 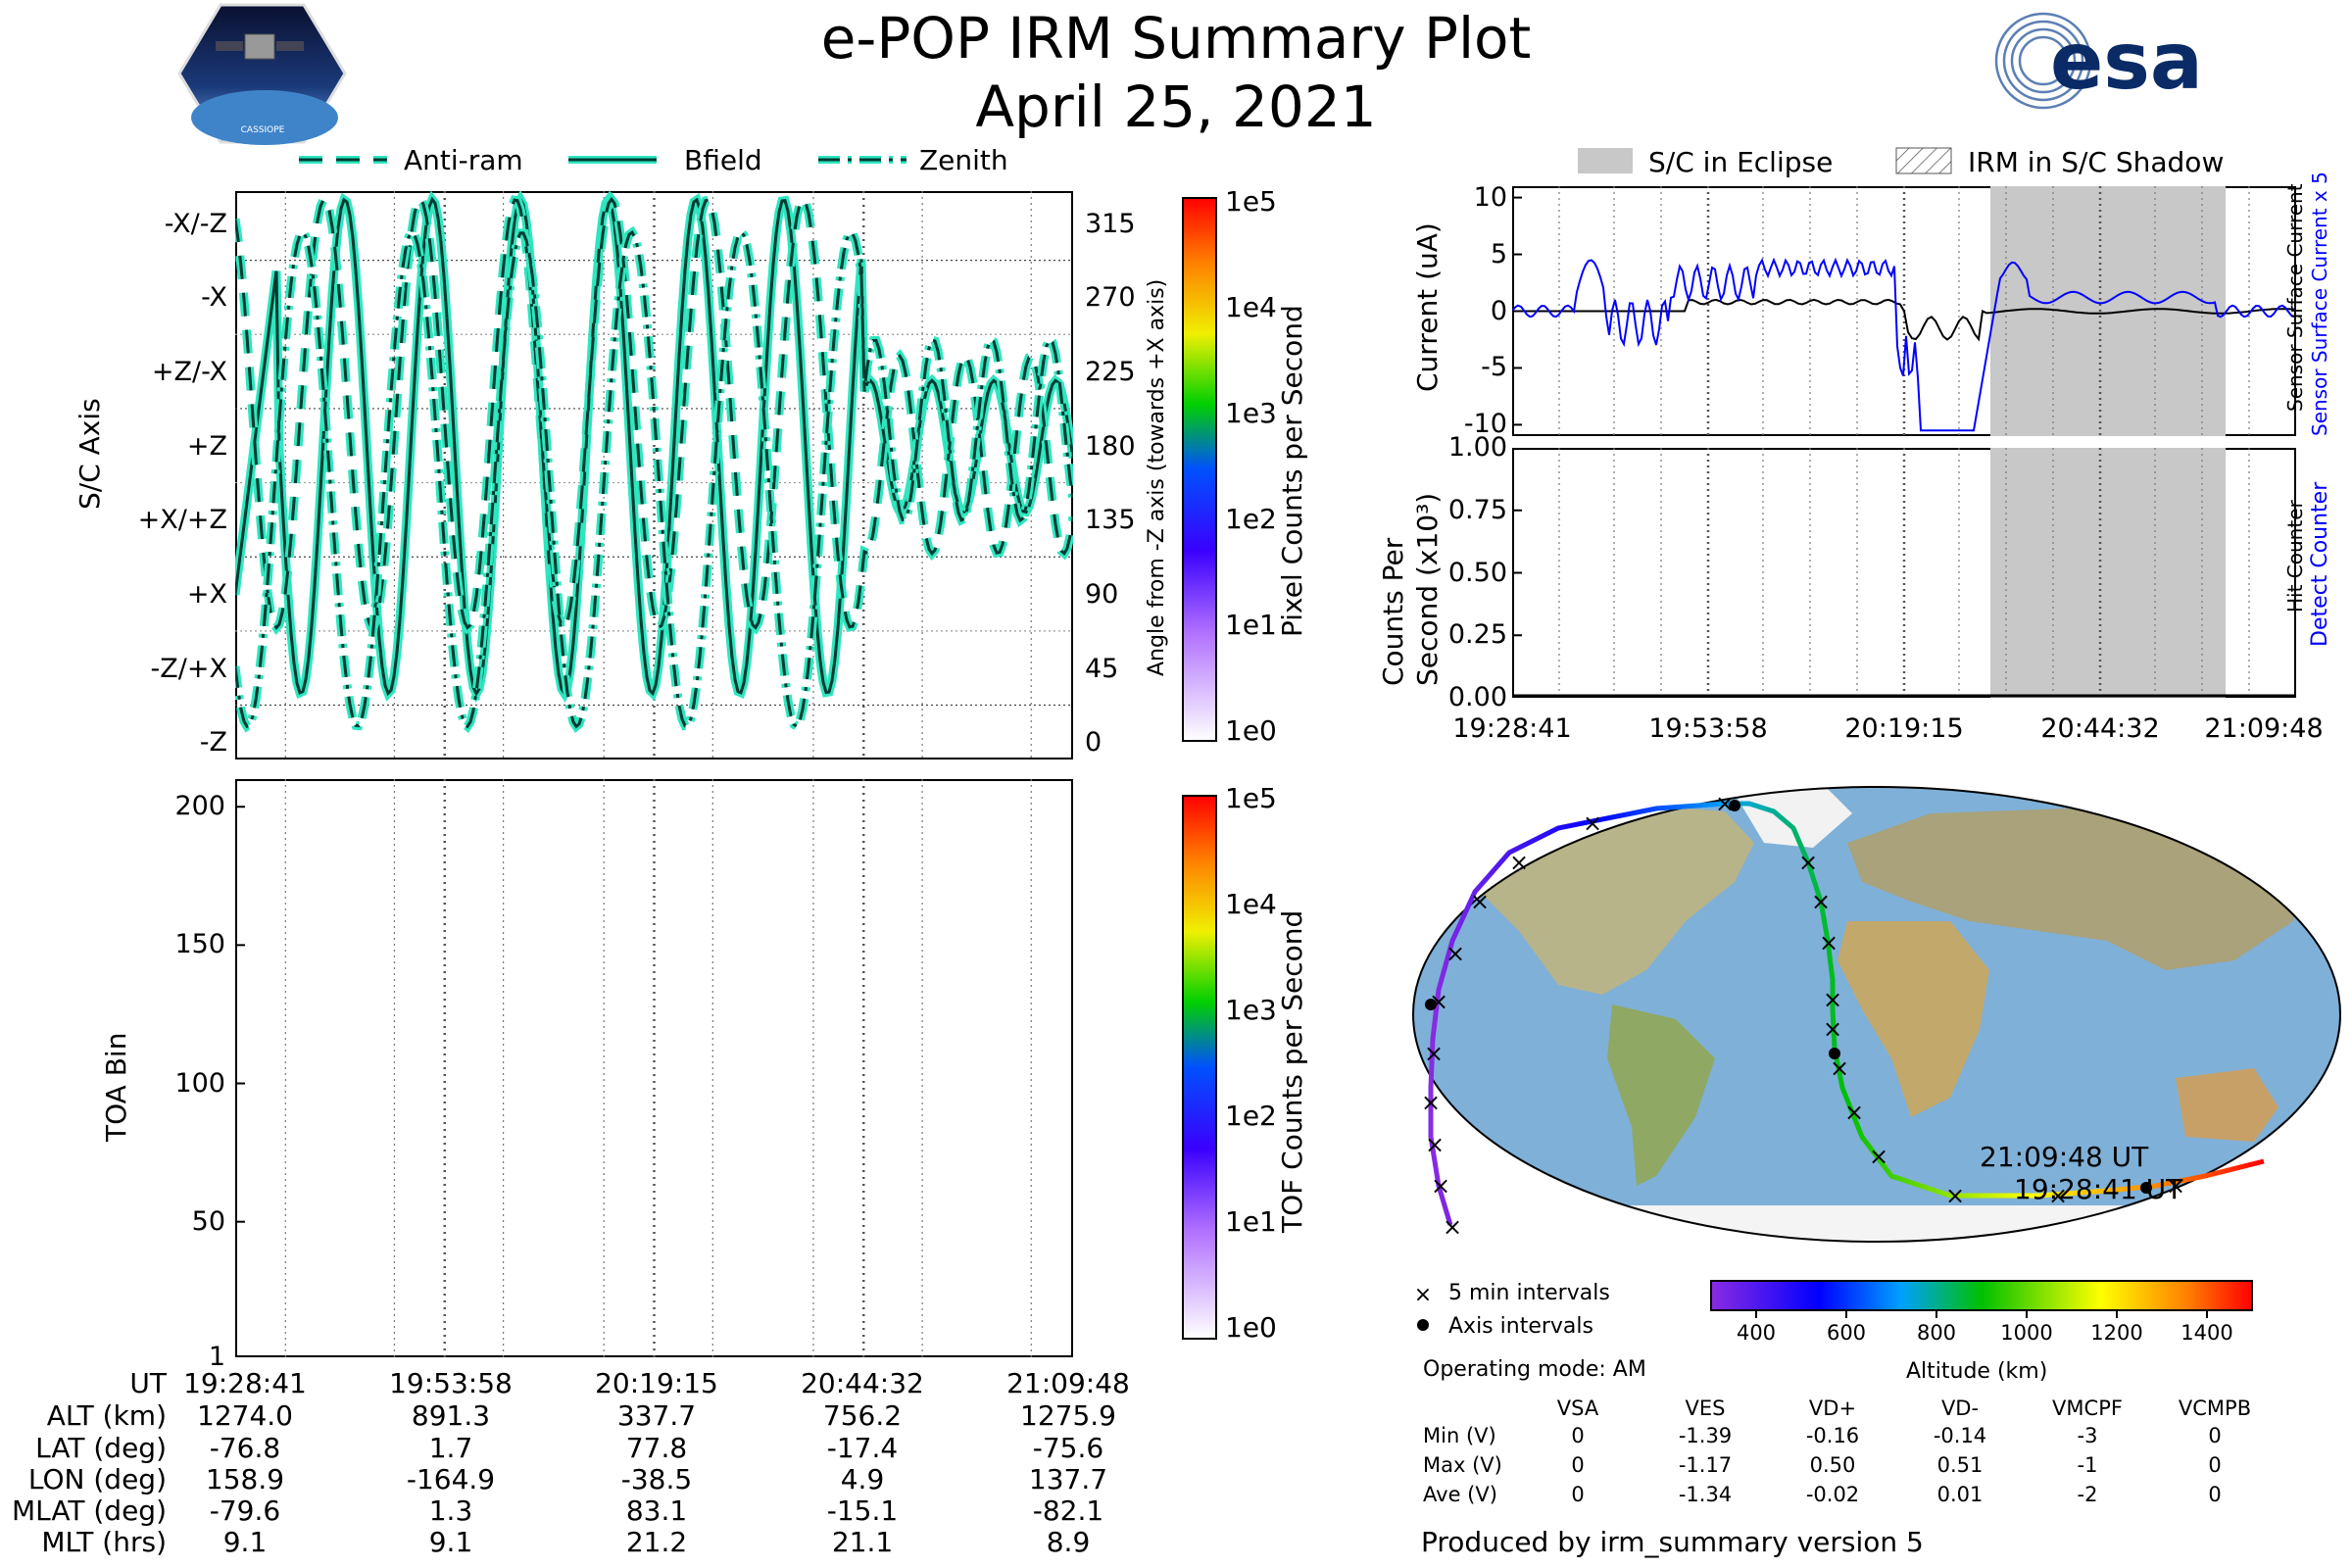 I want to click on voltage-cell: -0.02, so click(x=1832, y=1494).